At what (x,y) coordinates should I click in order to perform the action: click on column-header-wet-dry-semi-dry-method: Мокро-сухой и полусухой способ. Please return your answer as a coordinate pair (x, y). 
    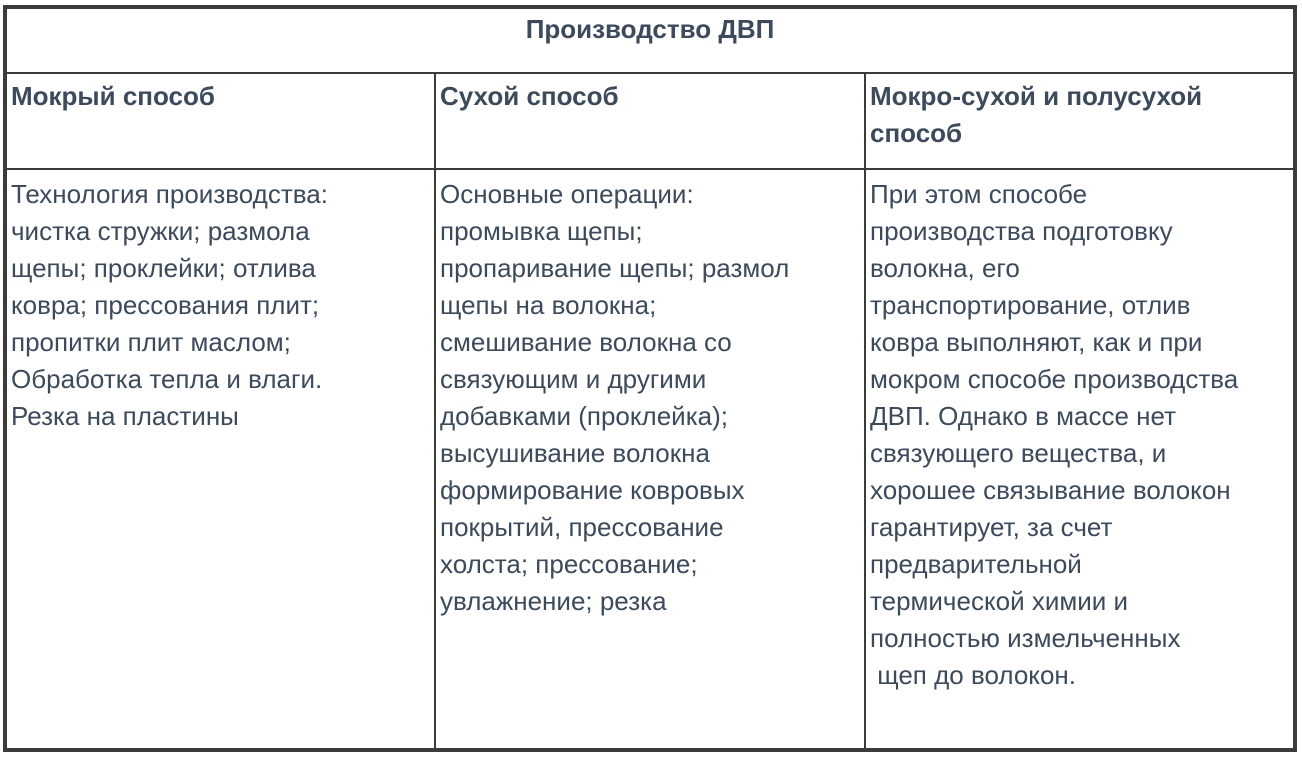
    Looking at the image, I should click on (1080, 121).